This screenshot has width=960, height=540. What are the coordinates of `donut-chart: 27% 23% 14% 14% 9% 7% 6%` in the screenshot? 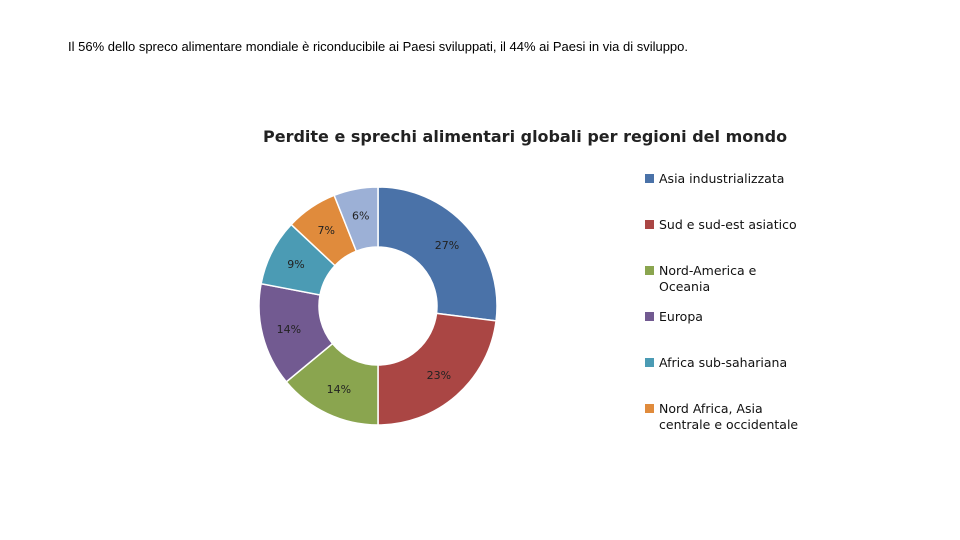 It's located at (378, 306).